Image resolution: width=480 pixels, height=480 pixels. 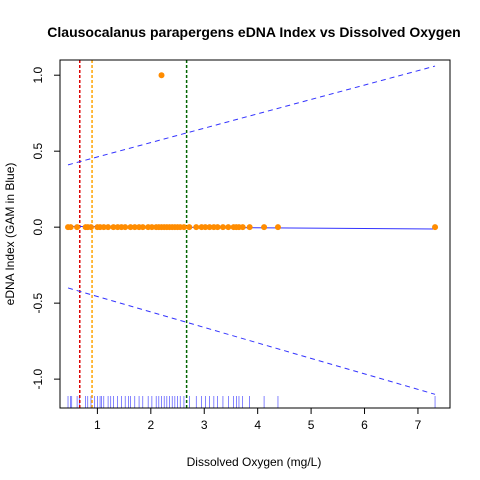 What do you see at coordinates (254, 462) in the screenshot?
I see `x-axis-label: Dissolved Oxygen (mg/L)` at bounding box center [254, 462].